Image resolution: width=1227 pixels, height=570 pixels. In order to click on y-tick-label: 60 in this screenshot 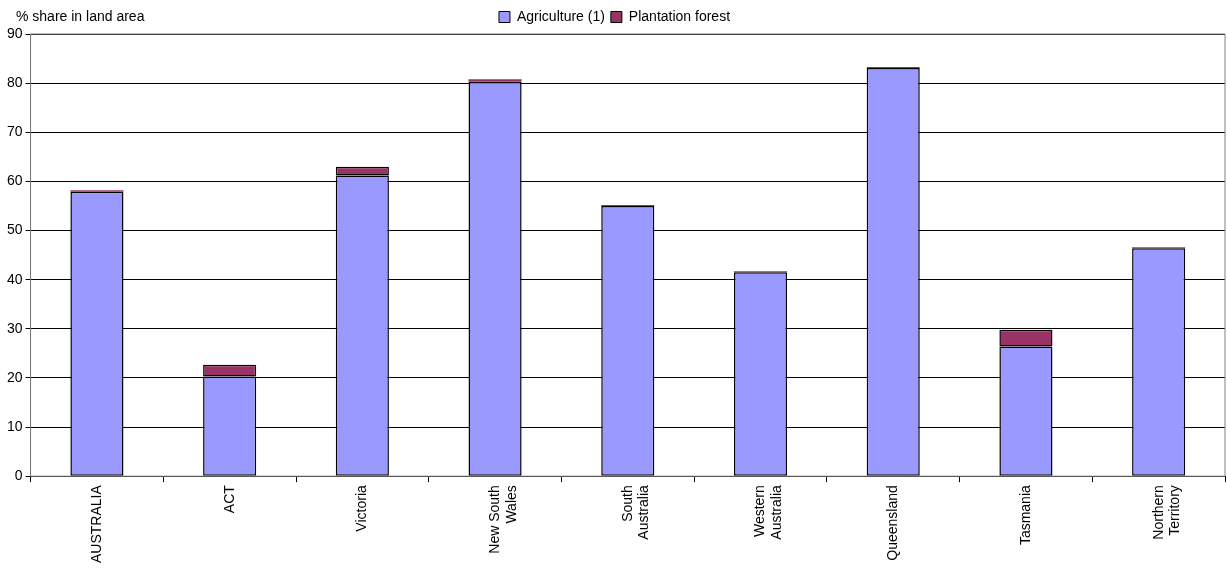, I will do `click(14, 180)`.